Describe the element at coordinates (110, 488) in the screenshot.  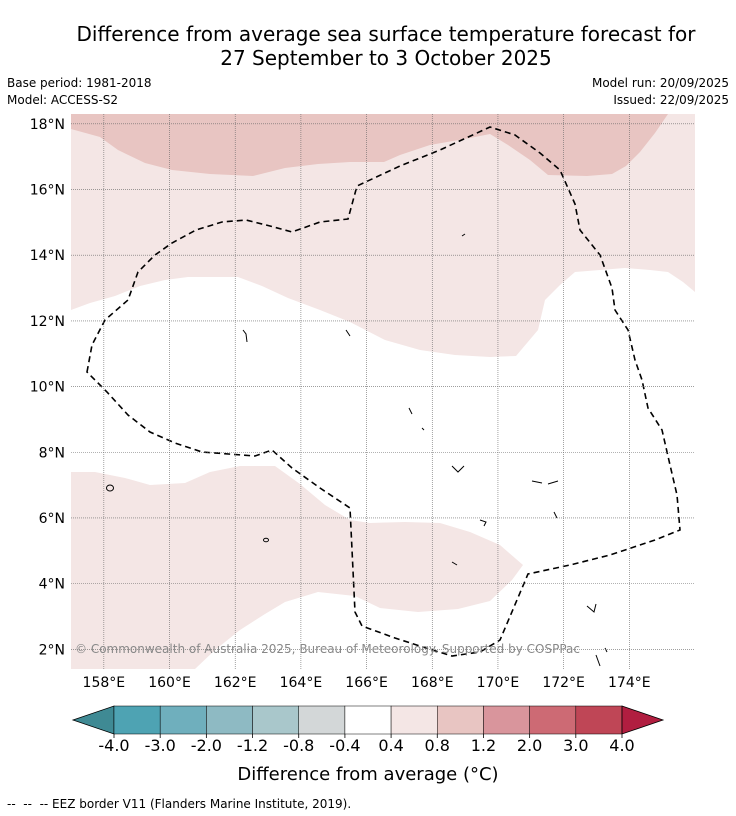
I see `island-pohnpei` at that location.